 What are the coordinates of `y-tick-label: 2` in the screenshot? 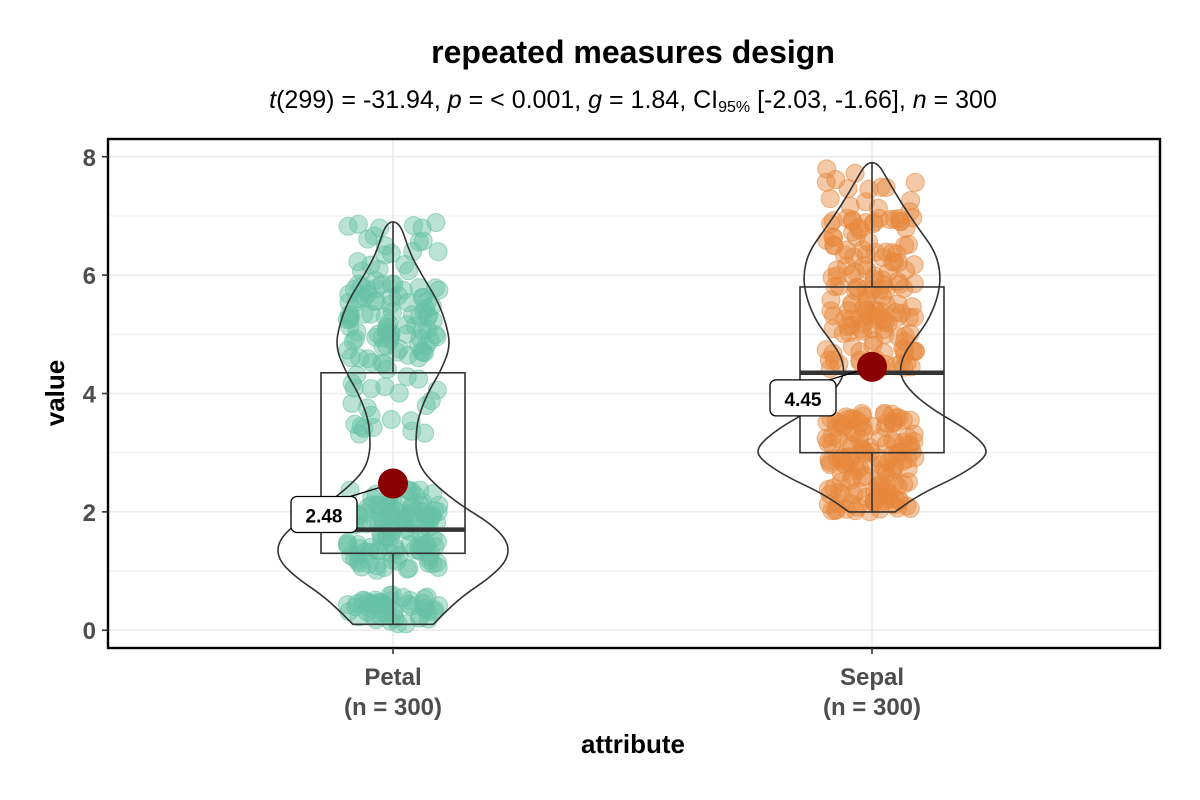 It's located at (89, 513).